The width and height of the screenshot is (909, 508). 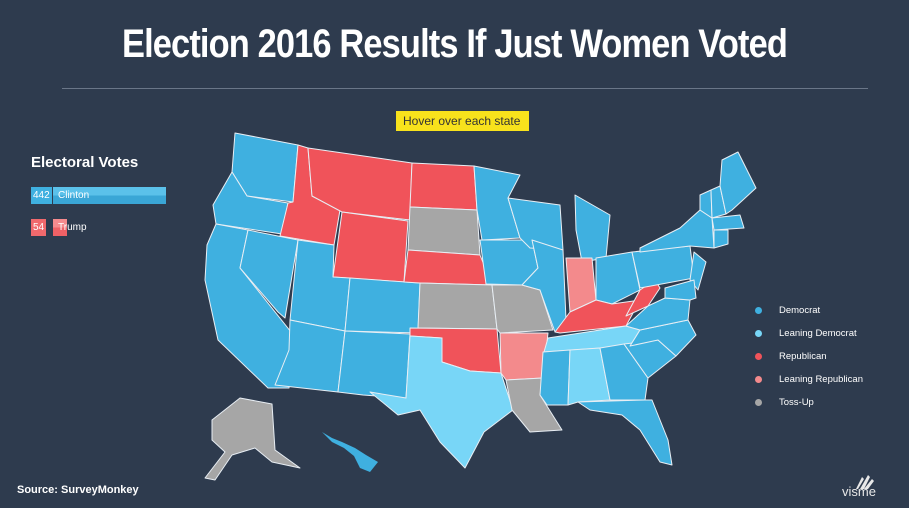 I want to click on electoral-votes-heading: Electoral Votes, so click(x=85, y=162).